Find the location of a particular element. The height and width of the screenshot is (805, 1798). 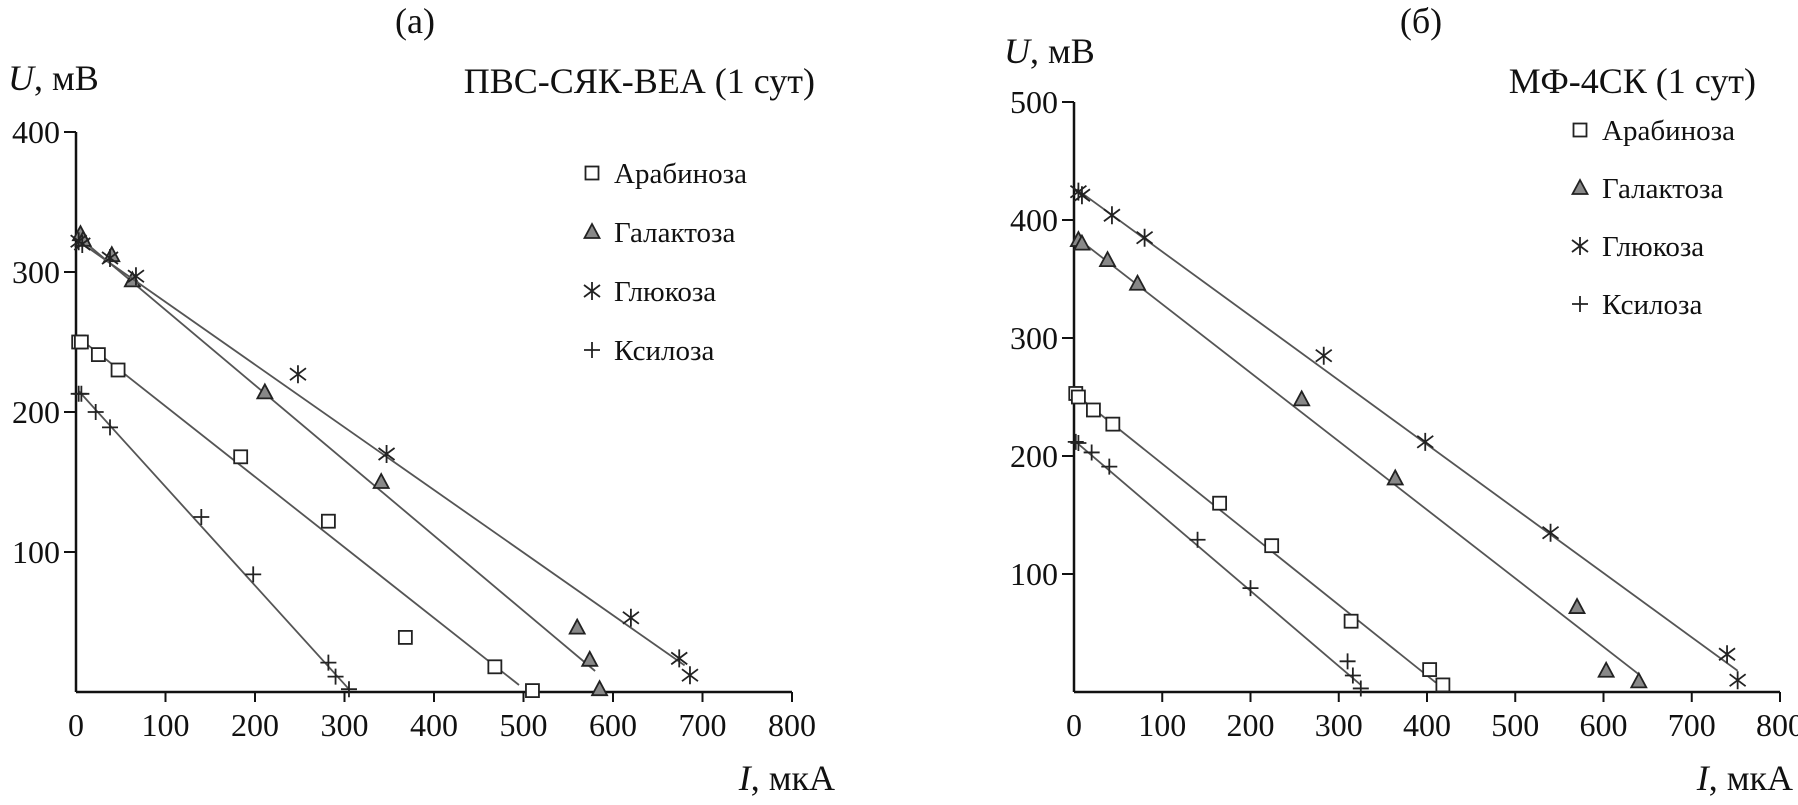

panel-label: (б) is located at coordinates (1421, 21).